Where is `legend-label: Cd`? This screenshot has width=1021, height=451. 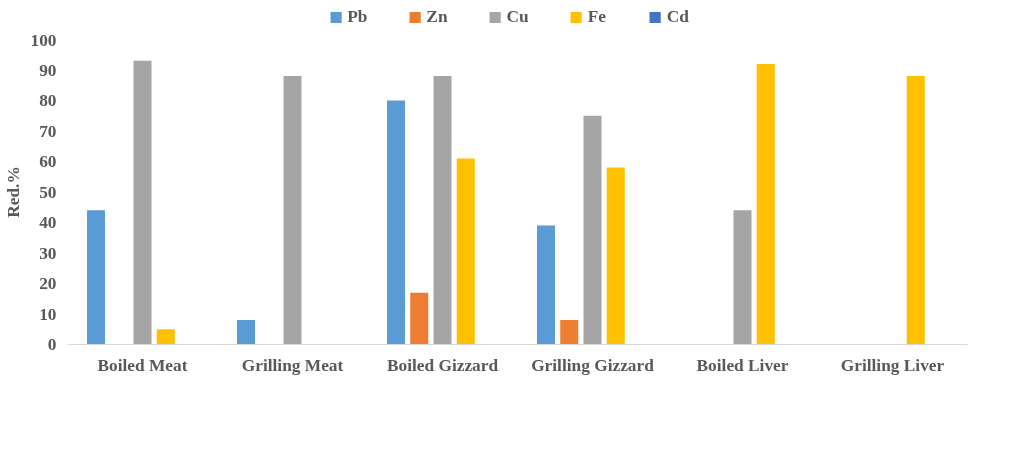
legend-label: Cd is located at coordinates (677, 17).